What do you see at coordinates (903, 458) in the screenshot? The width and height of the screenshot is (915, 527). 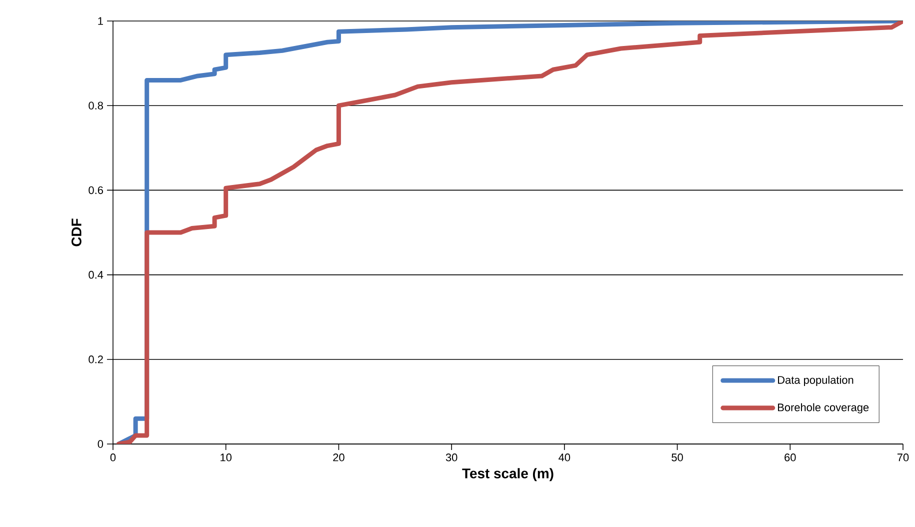 I see `x-tick-label: 70` at bounding box center [903, 458].